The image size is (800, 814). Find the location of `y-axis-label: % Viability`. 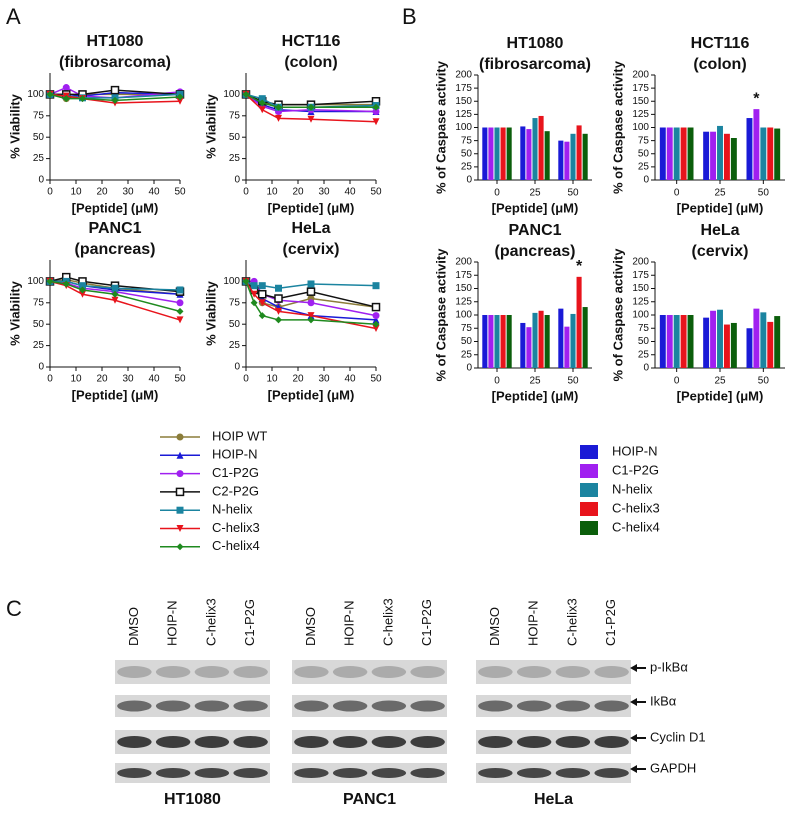

y-axis-label: % Viability is located at coordinates (14, 313).